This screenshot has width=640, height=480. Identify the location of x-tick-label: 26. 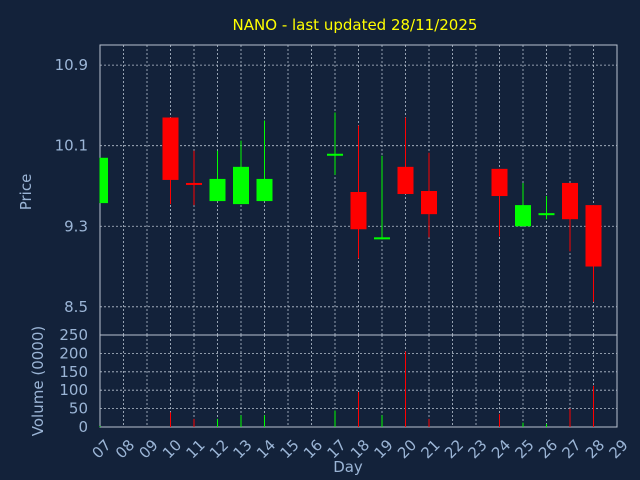
(548, 449).